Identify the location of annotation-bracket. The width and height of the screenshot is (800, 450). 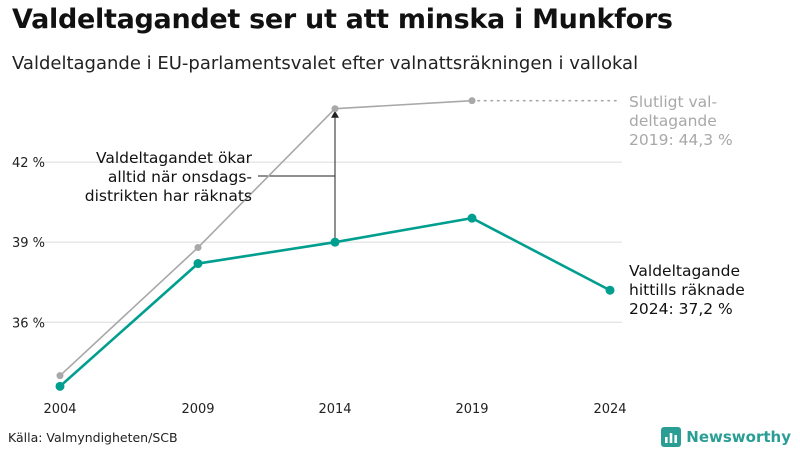
(298, 176).